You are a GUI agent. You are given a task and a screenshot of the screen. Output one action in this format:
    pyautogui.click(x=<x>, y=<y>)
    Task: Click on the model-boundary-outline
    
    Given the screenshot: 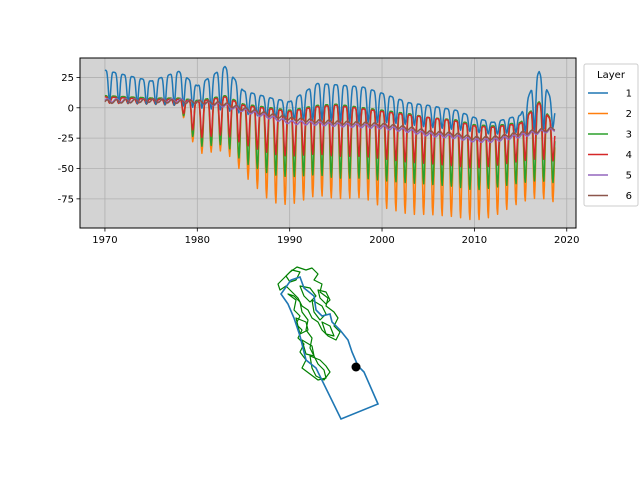 What is the action you would take?
    pyautogui.click(x=330, y=348)
    